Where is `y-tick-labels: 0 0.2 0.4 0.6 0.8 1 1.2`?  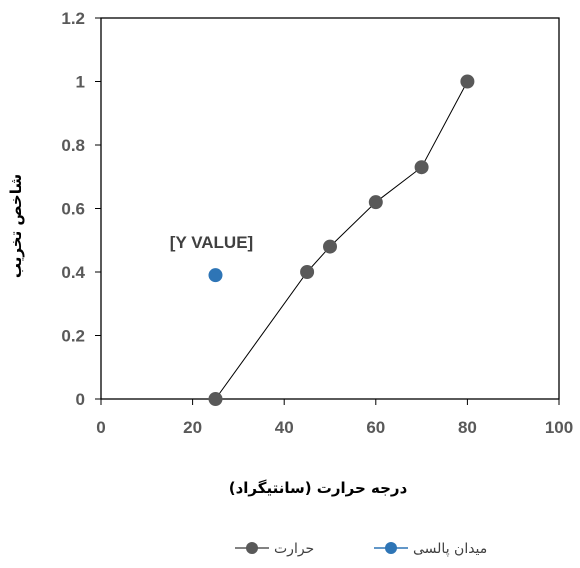 y-tick-labels: 0 0.2 0.4 0.6 0.8 1 1.2 is located at coordinates (81, 209).